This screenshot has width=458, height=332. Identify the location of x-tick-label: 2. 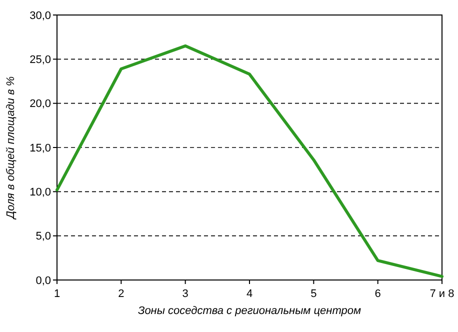
(121, 294).